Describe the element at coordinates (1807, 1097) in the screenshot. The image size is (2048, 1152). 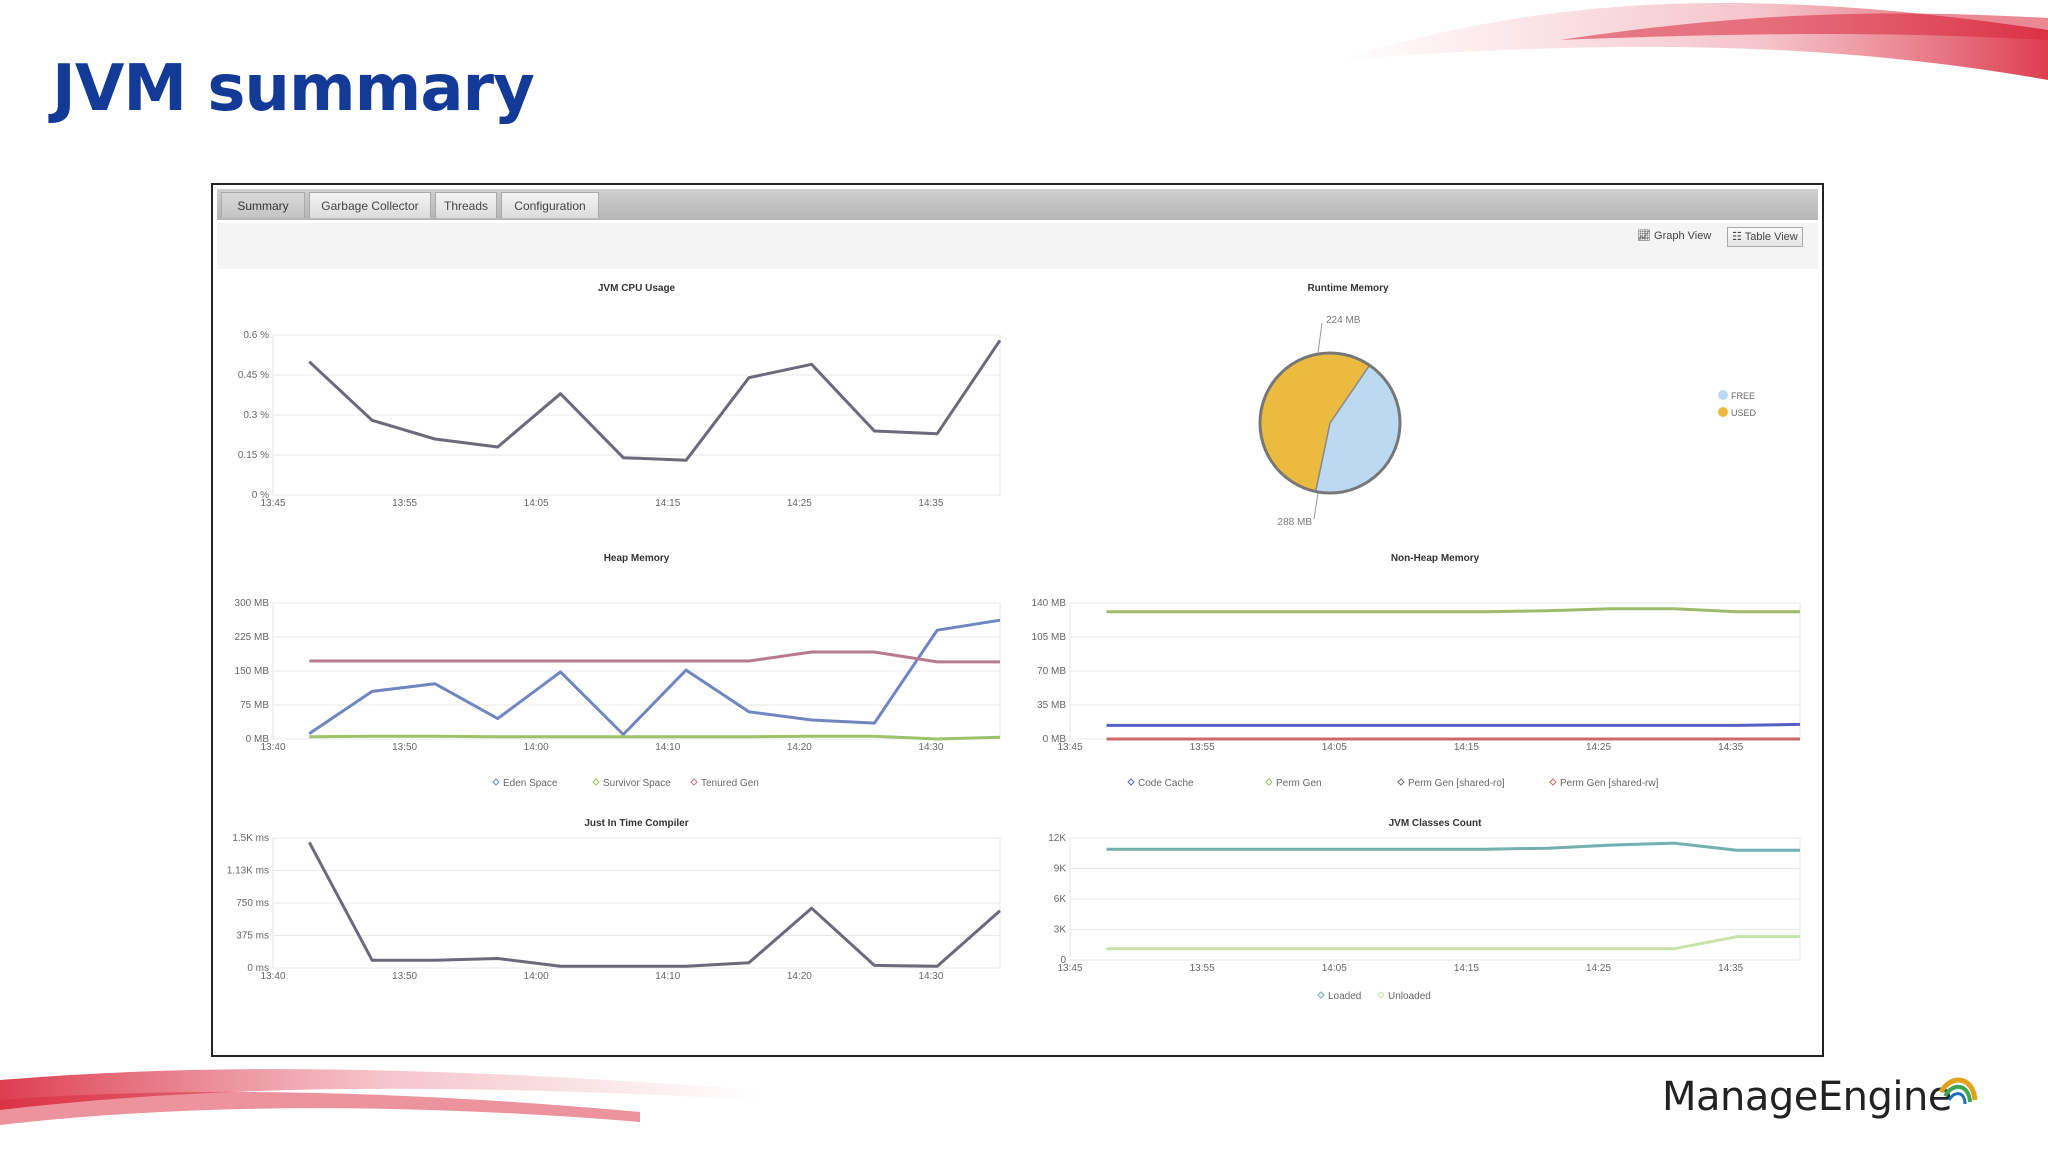
I see `logo-text: ManageEngine` at that location.